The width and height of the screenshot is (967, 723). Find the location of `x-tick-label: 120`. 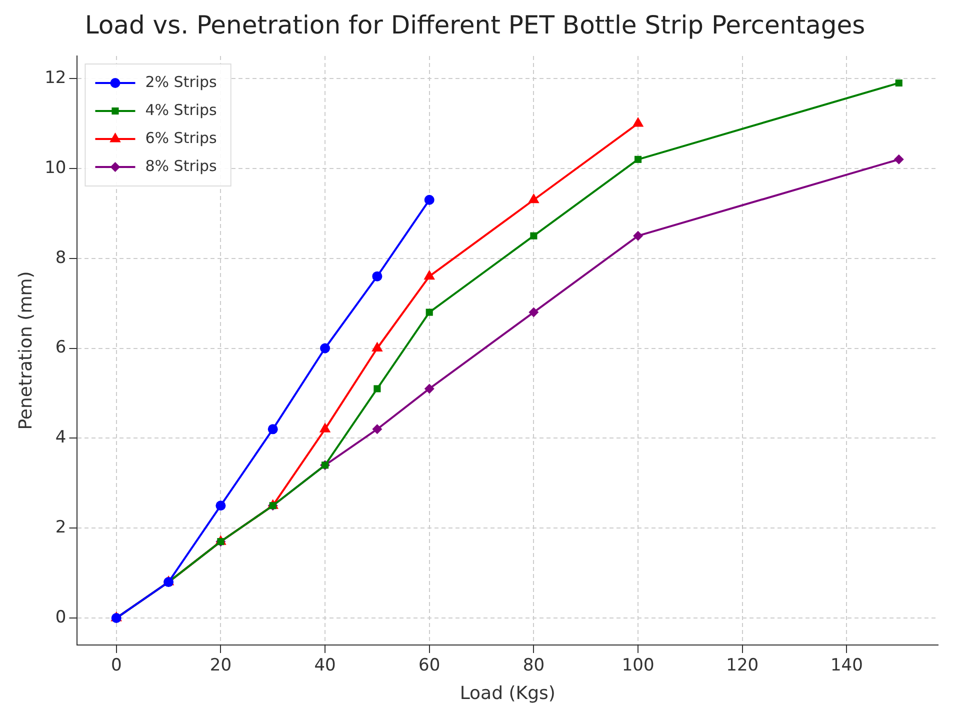

x-tick-label: 120 is located at coordinates (742, 666).